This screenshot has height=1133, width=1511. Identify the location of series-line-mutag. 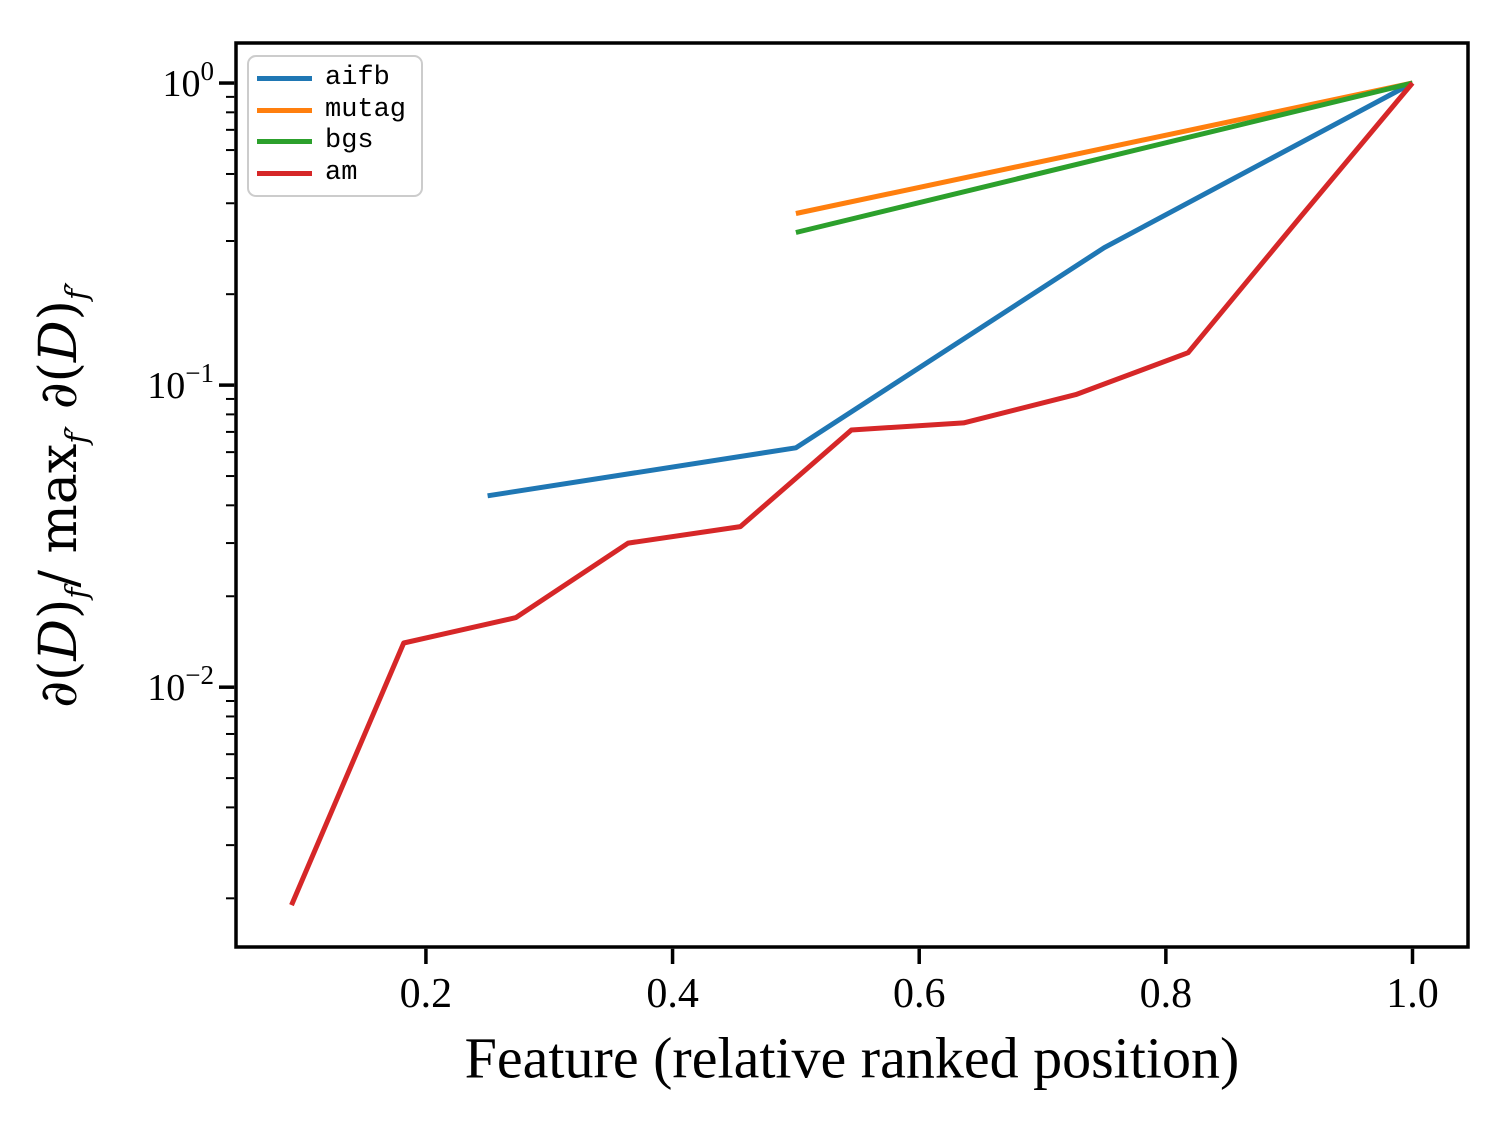
(1104, 148).